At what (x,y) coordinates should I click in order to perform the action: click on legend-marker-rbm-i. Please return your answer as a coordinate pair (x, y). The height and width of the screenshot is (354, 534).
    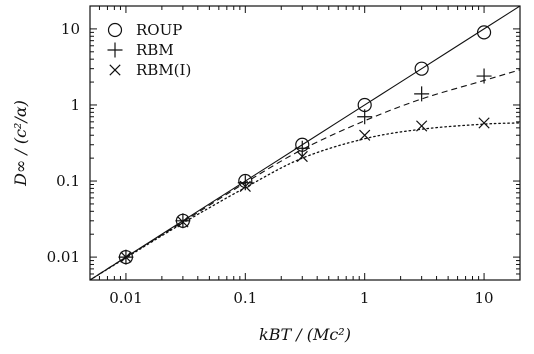
    Looking at the image, I should click on (115, 70).